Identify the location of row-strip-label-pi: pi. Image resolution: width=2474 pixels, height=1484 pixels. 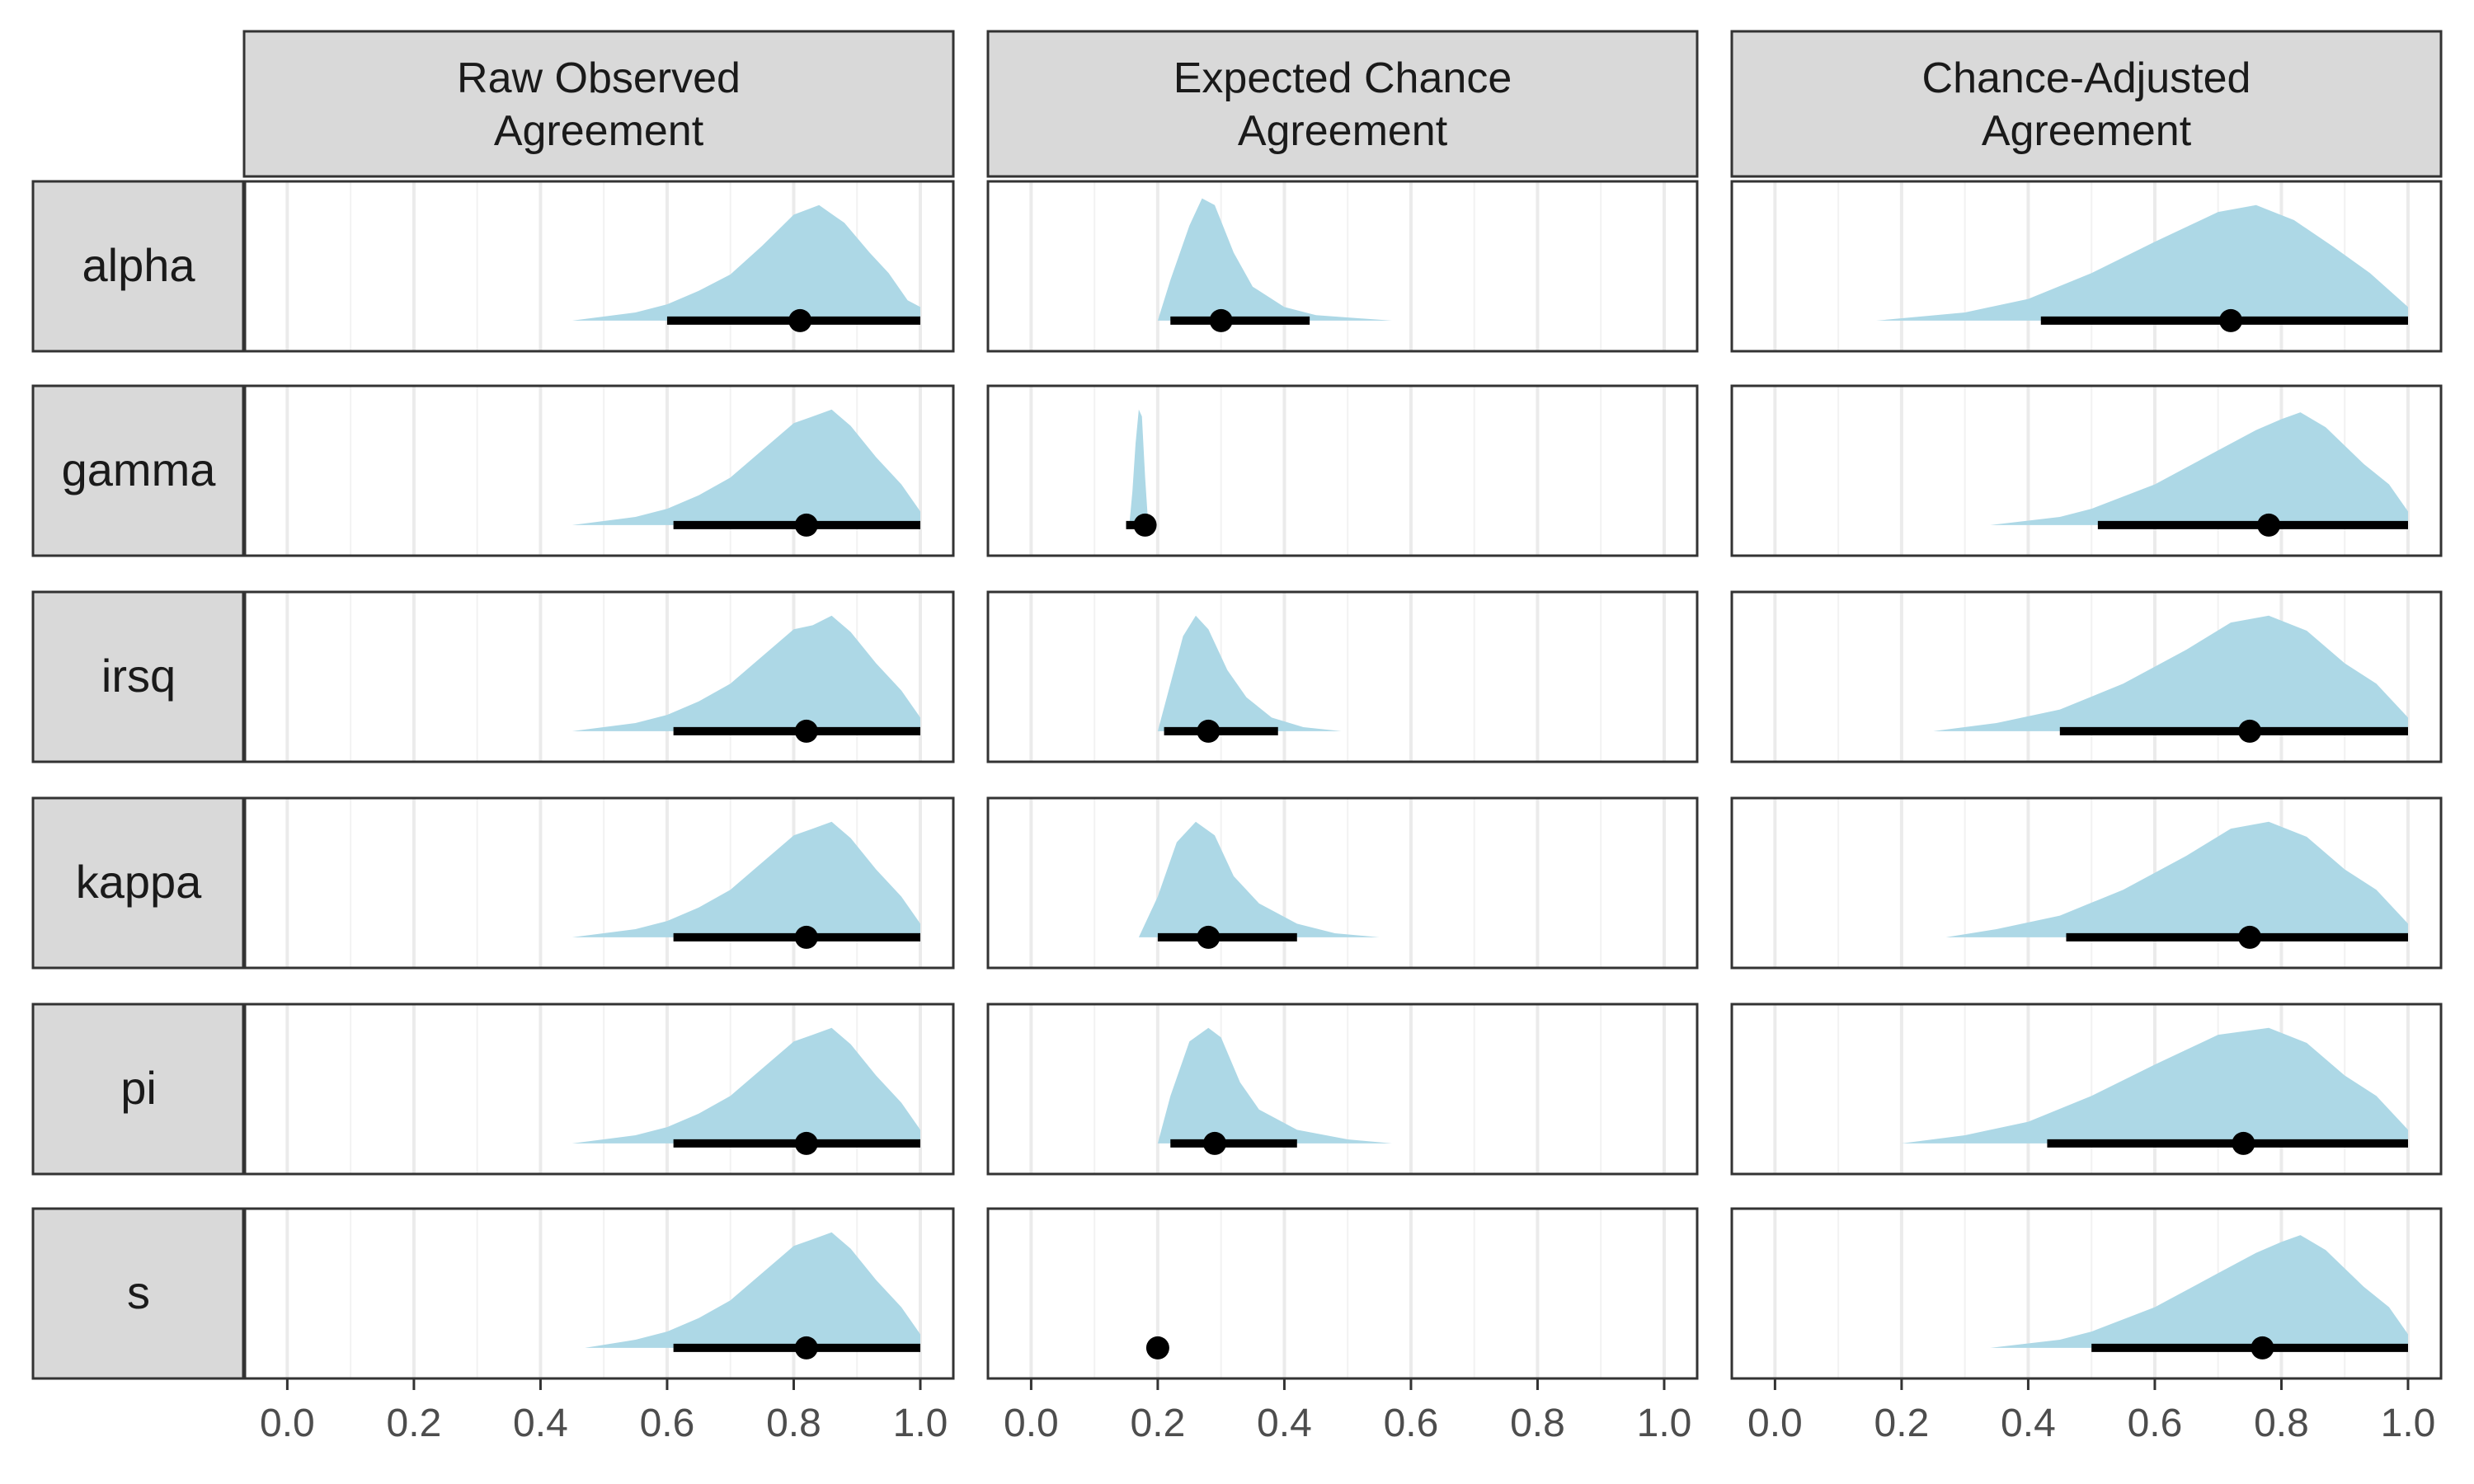
(138, 1088).